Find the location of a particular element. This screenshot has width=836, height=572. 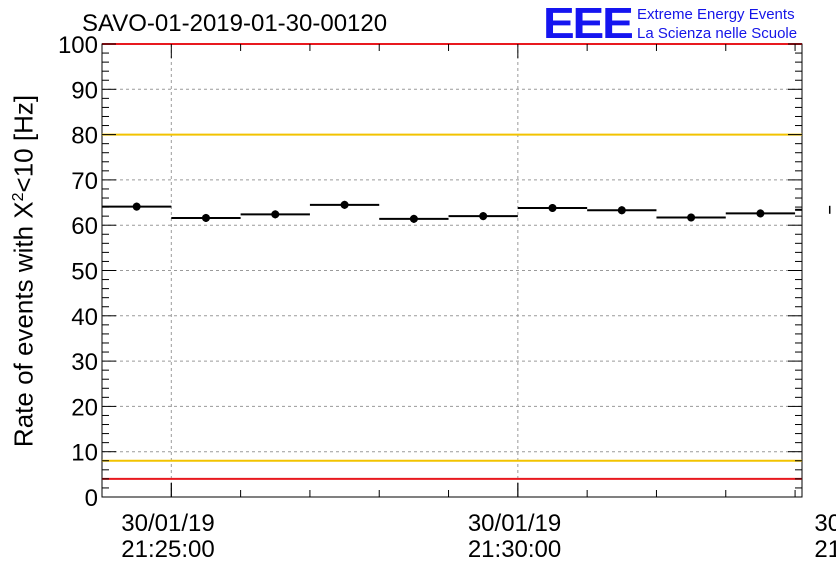

y-tick-label: 90 is located at coordinates (84, 90).